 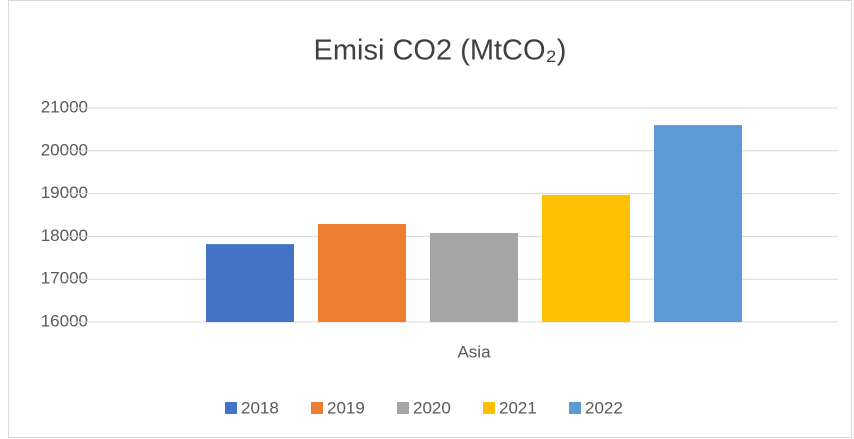 What do you see at coordinates (346, 407) in the screenshot?
I see `legend-label: 2019` at bounding box center [346, 407].